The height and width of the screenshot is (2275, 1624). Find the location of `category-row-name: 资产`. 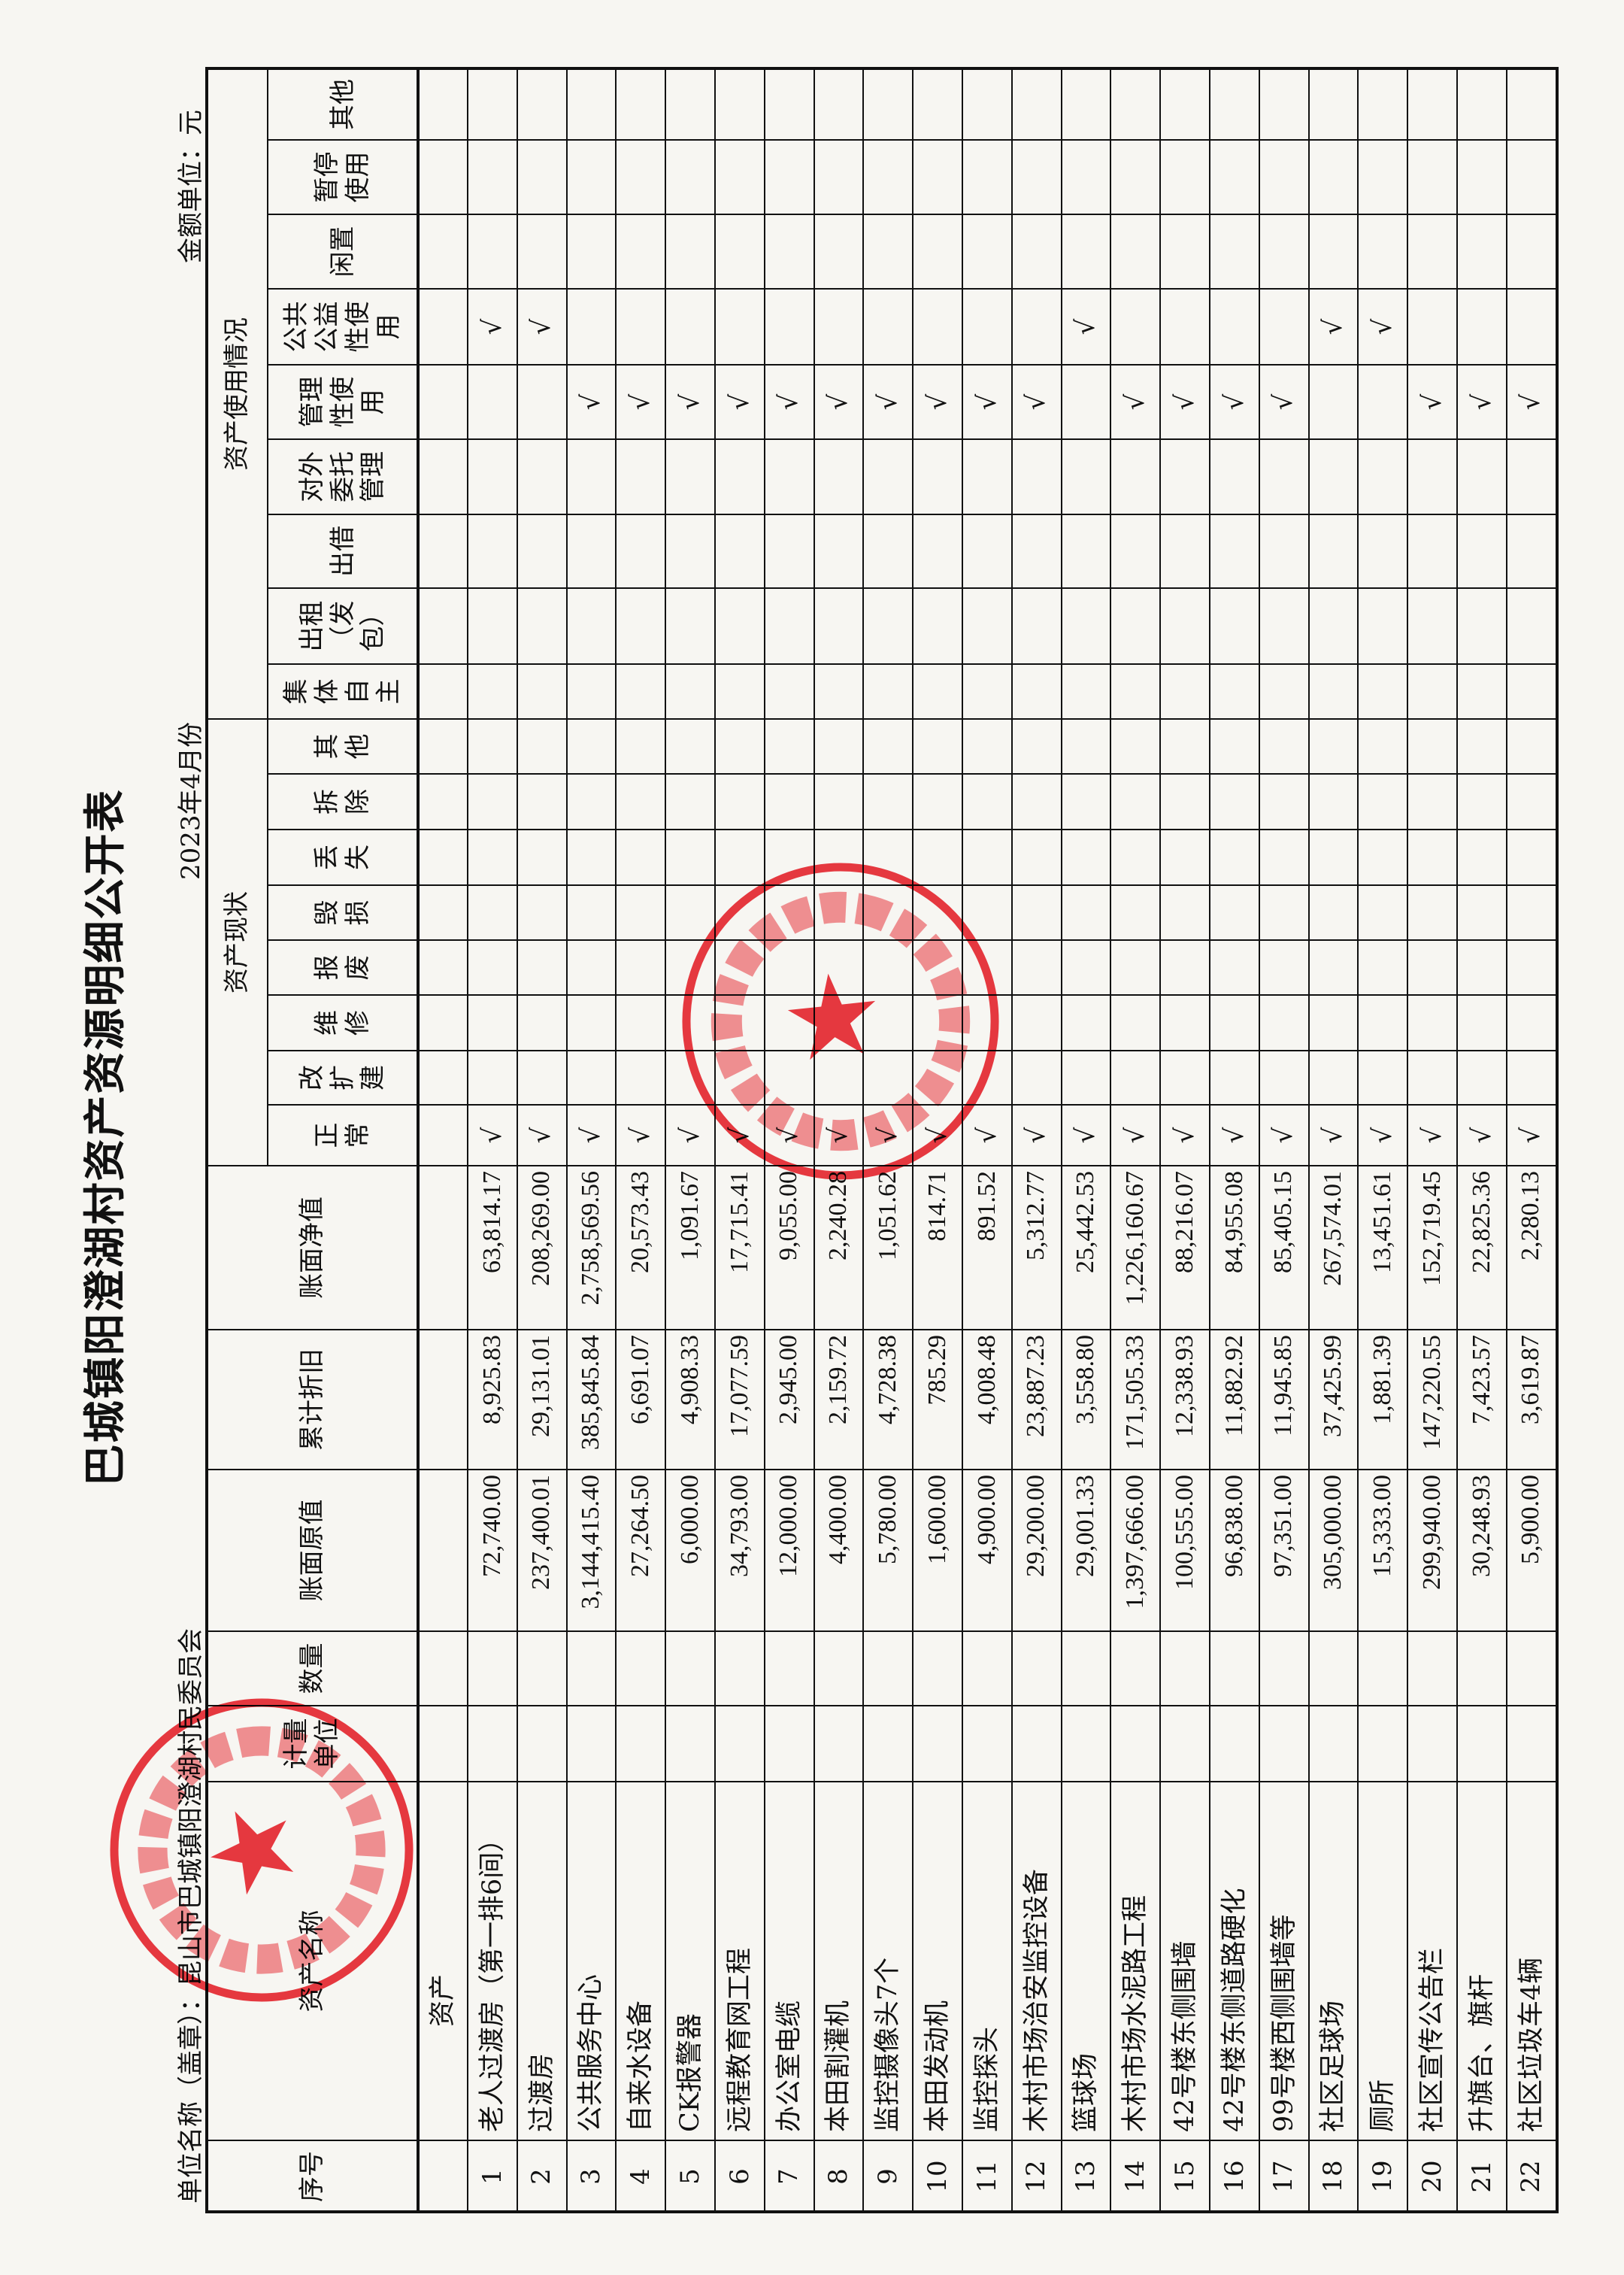

category-row-name: 资产 is located at coordinates (443, 1960).